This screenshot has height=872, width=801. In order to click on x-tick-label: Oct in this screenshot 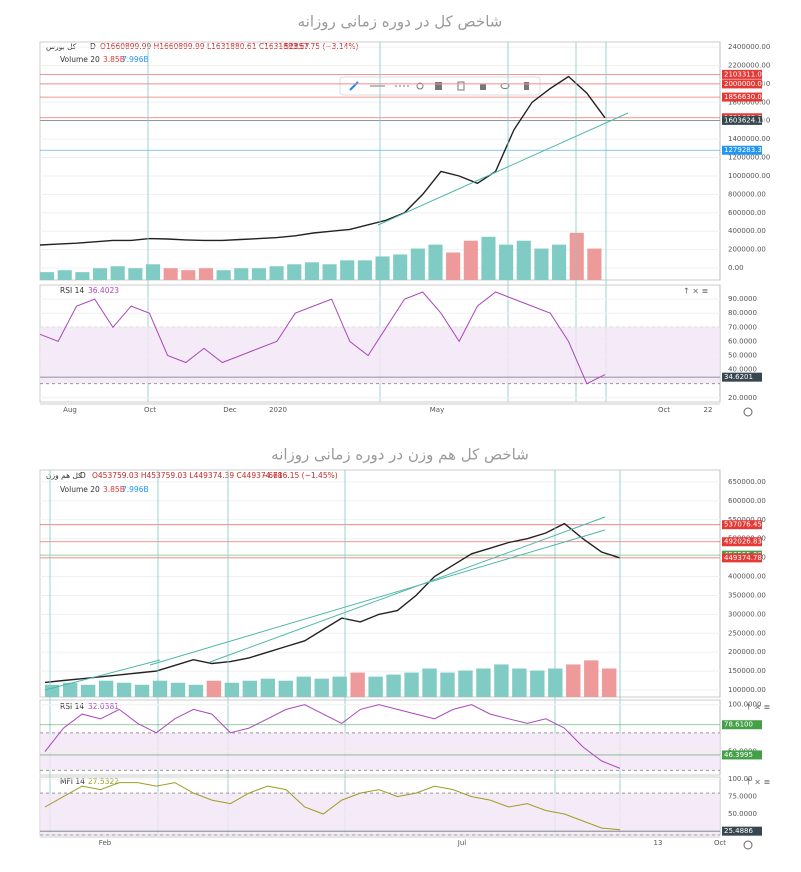, I will do `click(664, 410)`.